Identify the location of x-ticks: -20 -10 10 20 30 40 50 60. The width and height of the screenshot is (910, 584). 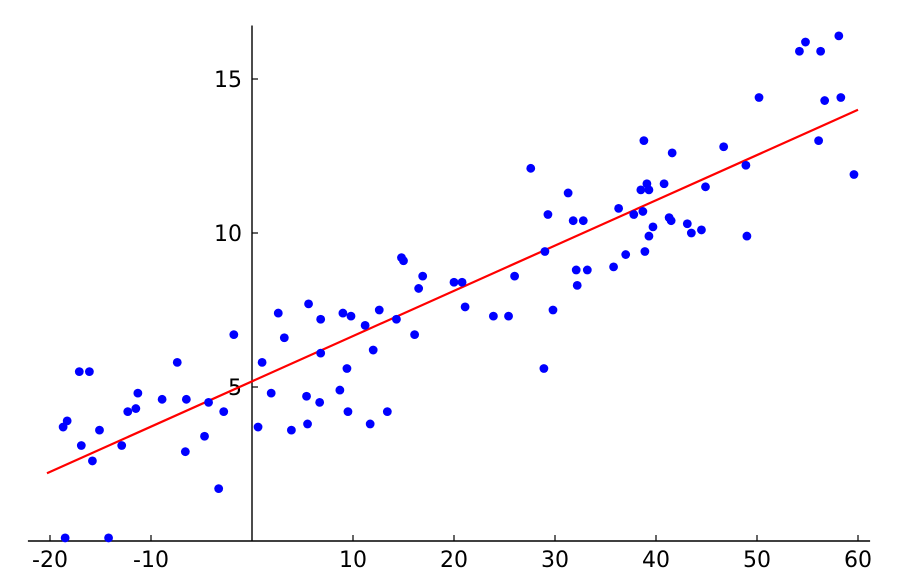
(452, 554).